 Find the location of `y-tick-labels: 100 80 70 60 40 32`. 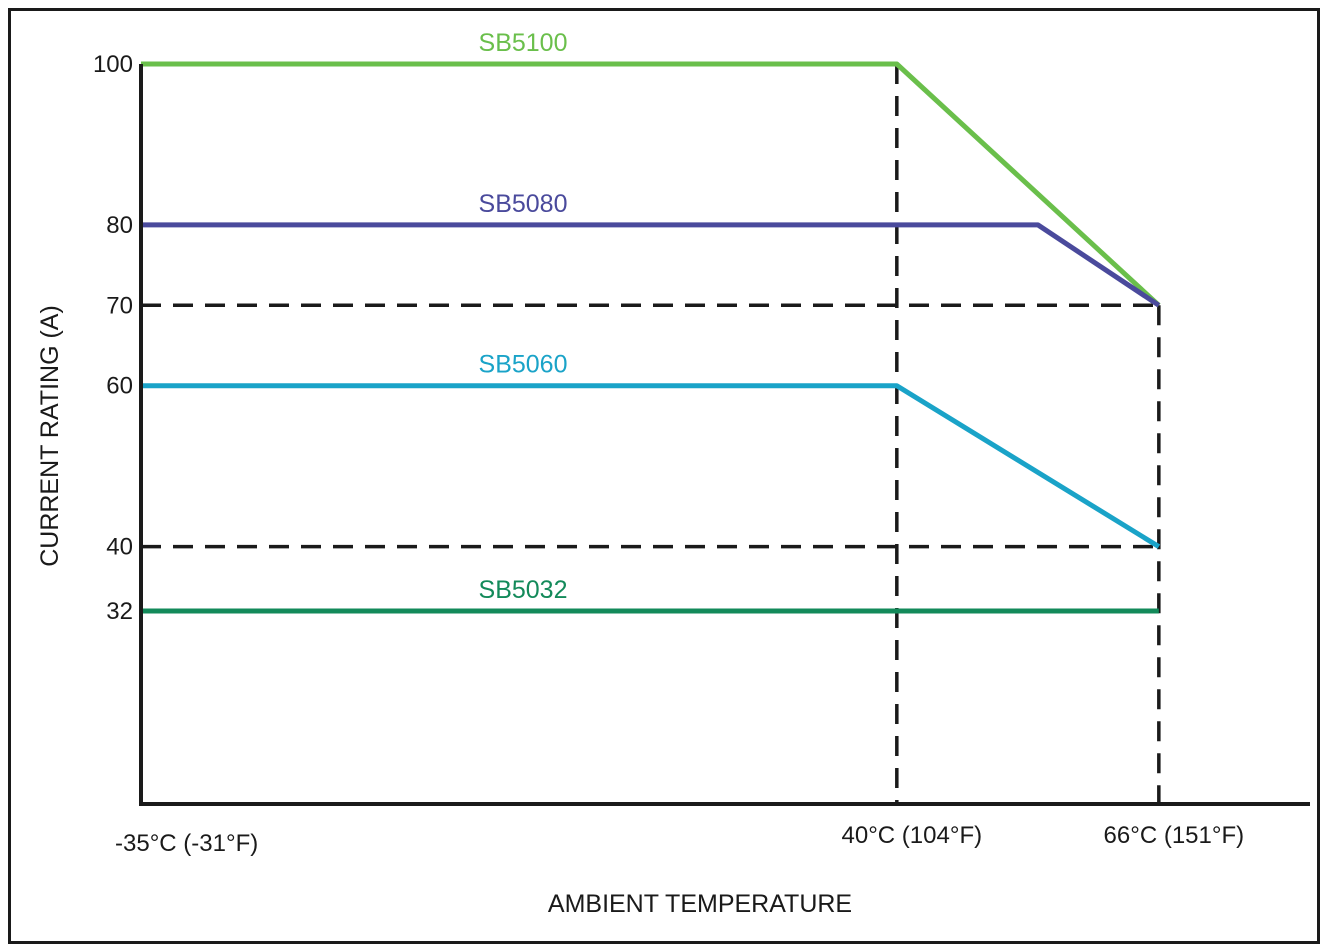

y-tick-labels: 100 80 70 60 40 32 is located at coordinates (113, 338).